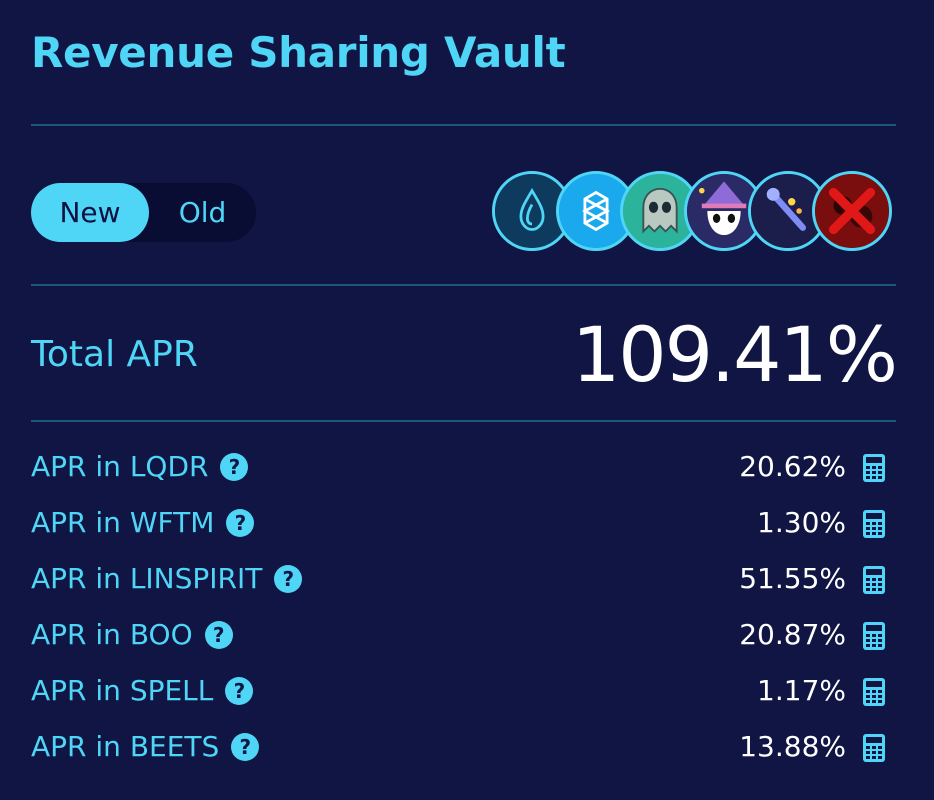 This screenshot has width=934, height=800. What do you see at coordinates (792, 746) in the screenshot?
I see `apr-row-value: 13.88%` at bounding box center [792, 746].